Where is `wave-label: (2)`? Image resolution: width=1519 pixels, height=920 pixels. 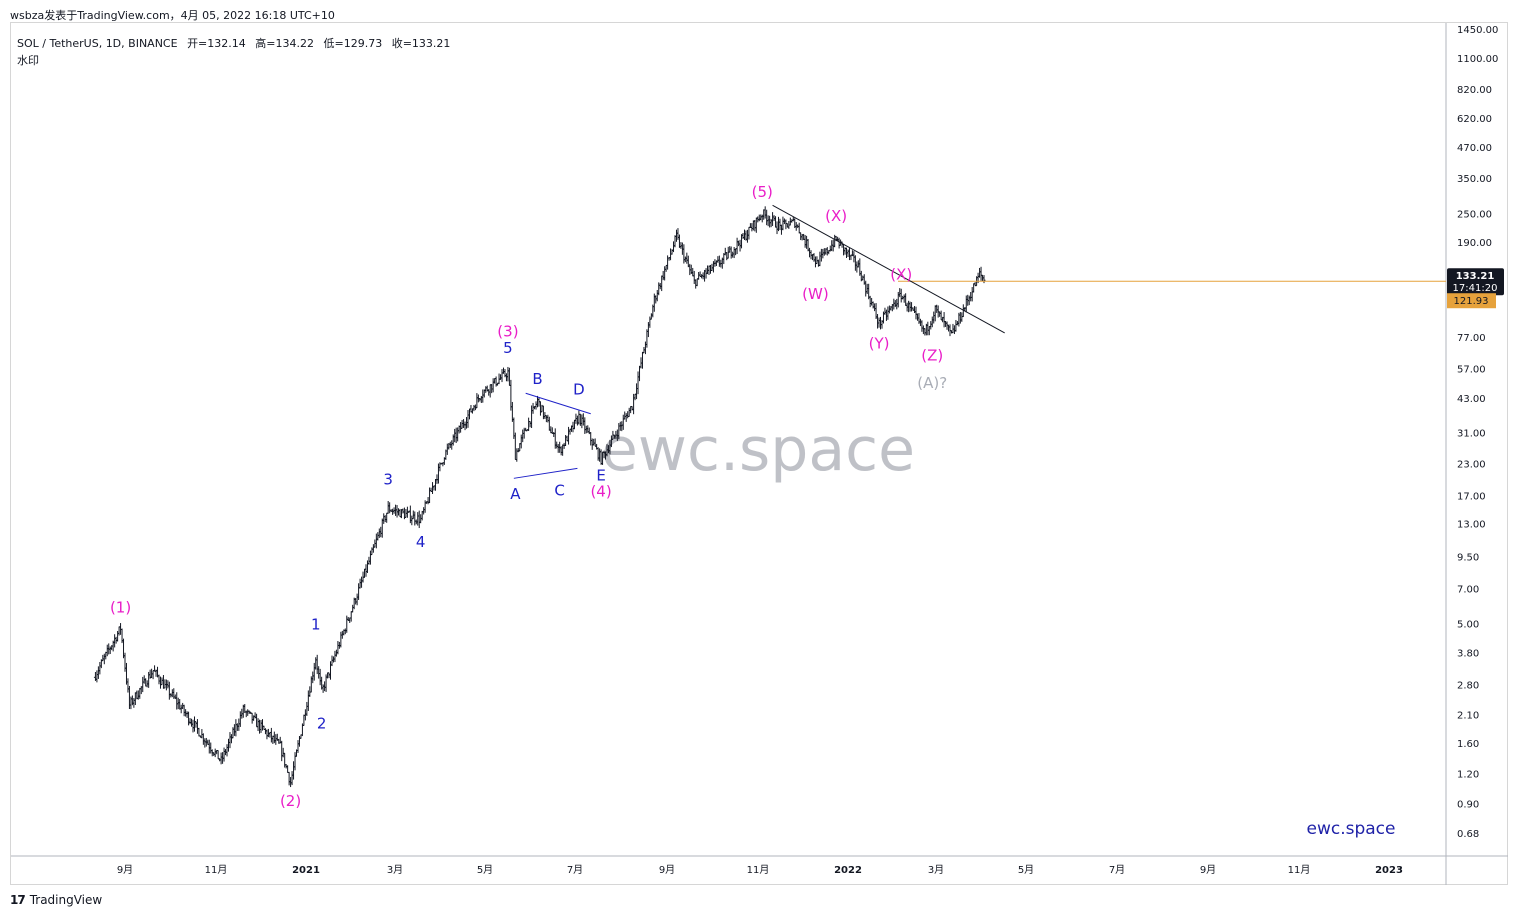 wave-label: (2) is located at coordinates (290, 801).